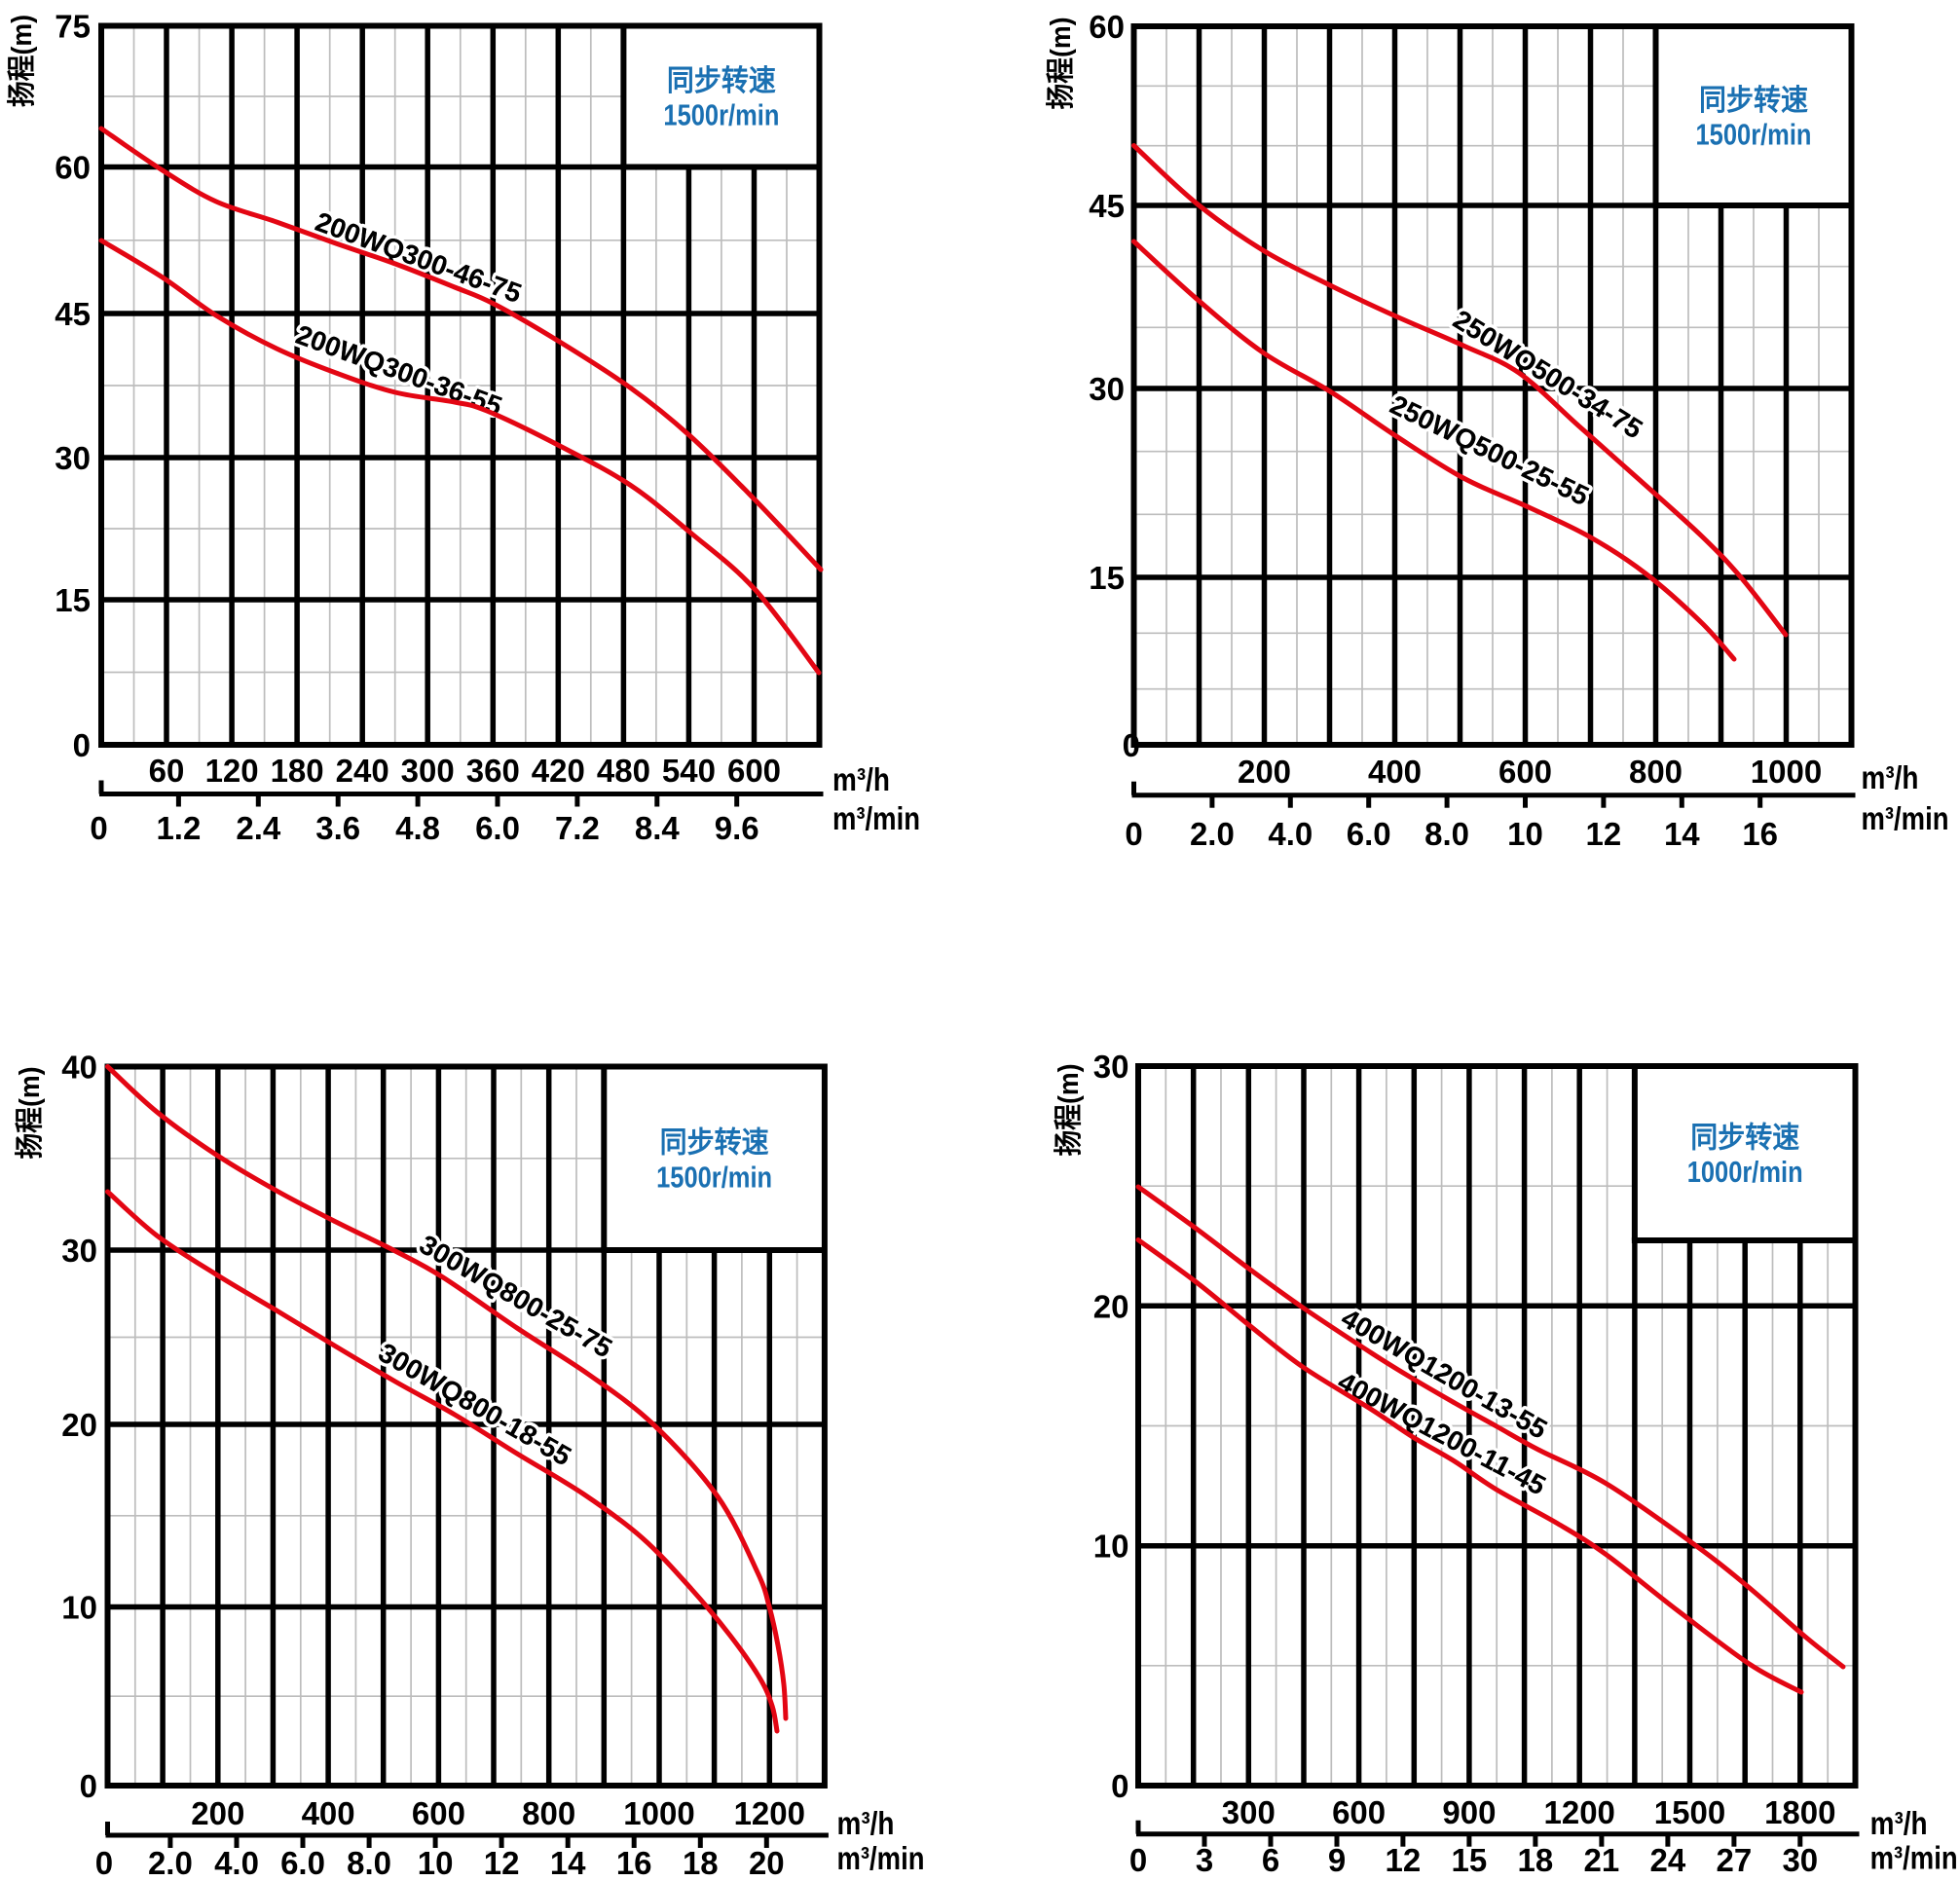 The height and width of the screenshot is (1881, 1960). What do you see at coordinates (737, 828) in the screenshot?
I see `svg-text: 9.6` at bounding box center [737, 828].